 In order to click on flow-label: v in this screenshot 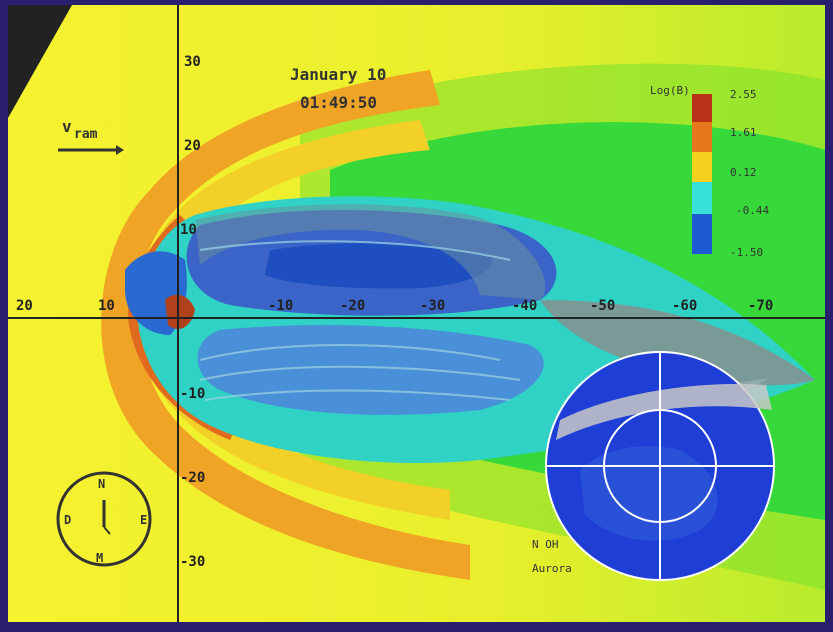, I will do `click(67, 126)`.